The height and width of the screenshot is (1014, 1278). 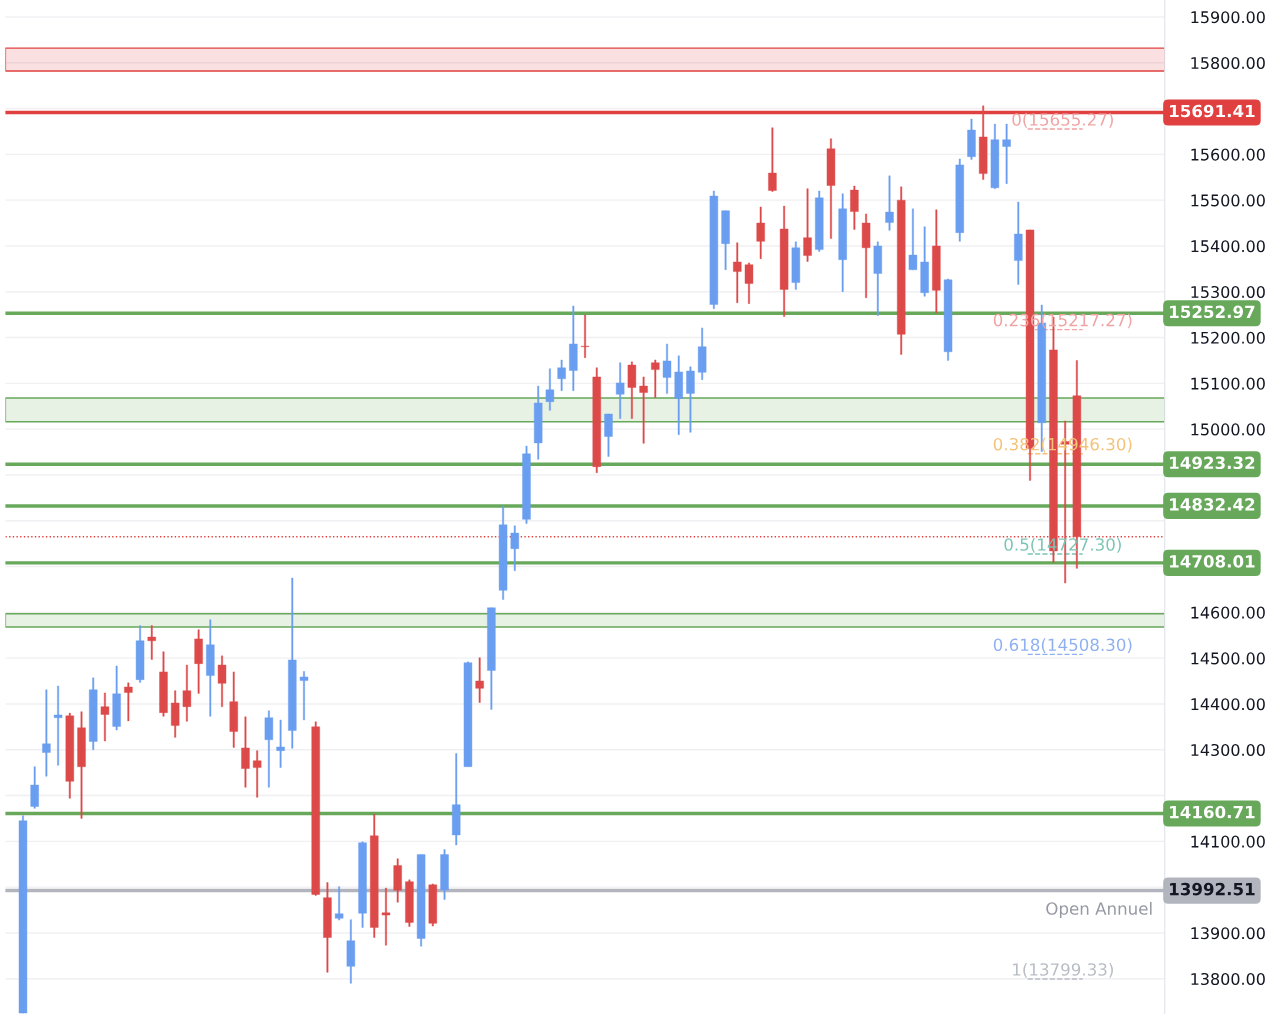 I want to click on y-tick-label: 15500.00, so click(x=1228, y=200).